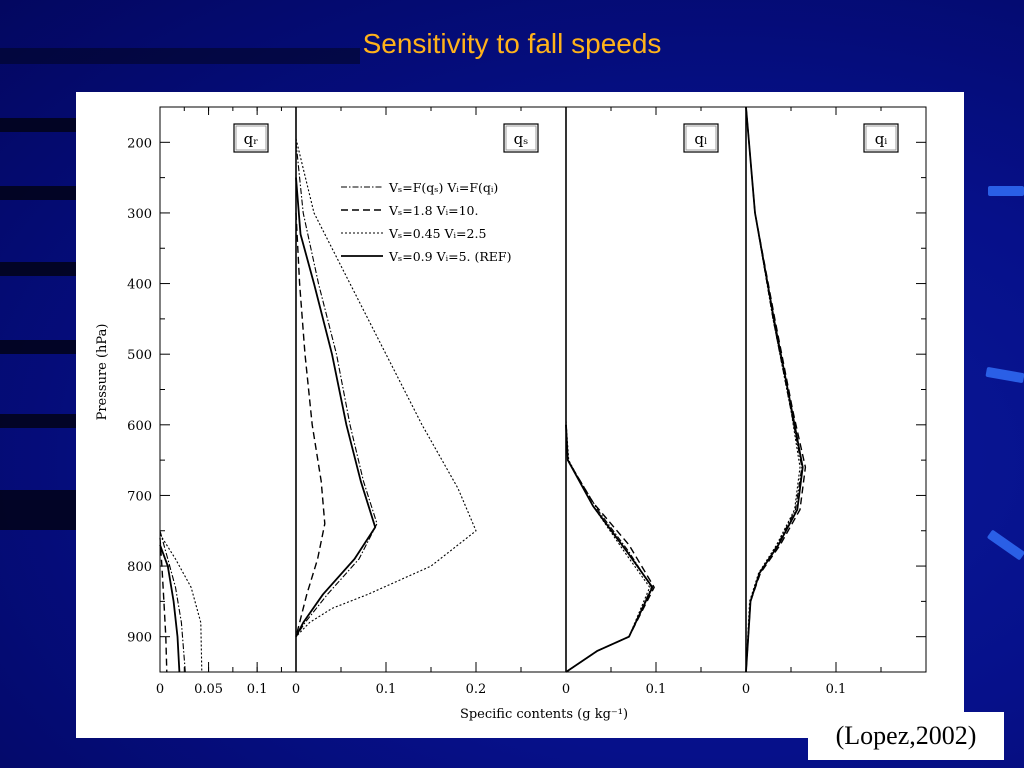 The image size is (1024, 768). What do you see at coordinates (906, 736) in the screenshot?
I see `citation-label: (Lopez,2002)` at bounding box center [906, 736].